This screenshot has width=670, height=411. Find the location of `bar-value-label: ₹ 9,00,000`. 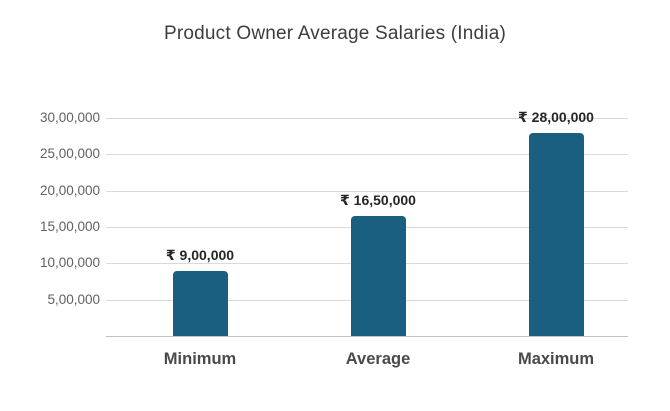

bar-value-label: ₹ 9,00,000 is located at coordinates (200, 254).